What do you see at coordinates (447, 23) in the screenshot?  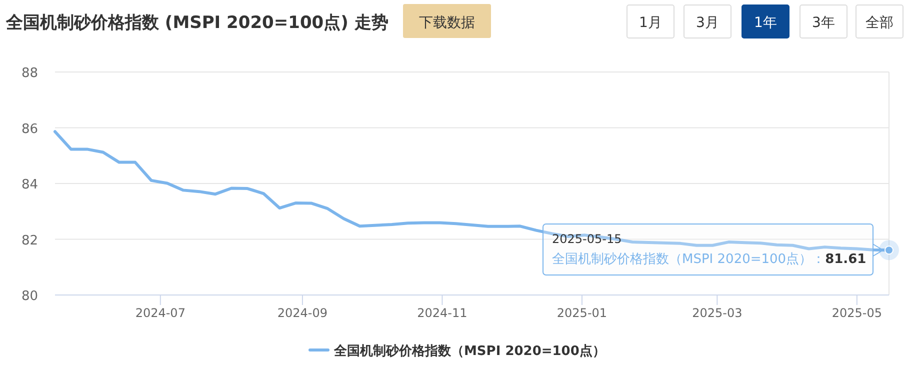 I see `text: 下载数据` at bounding box center [447, 23].